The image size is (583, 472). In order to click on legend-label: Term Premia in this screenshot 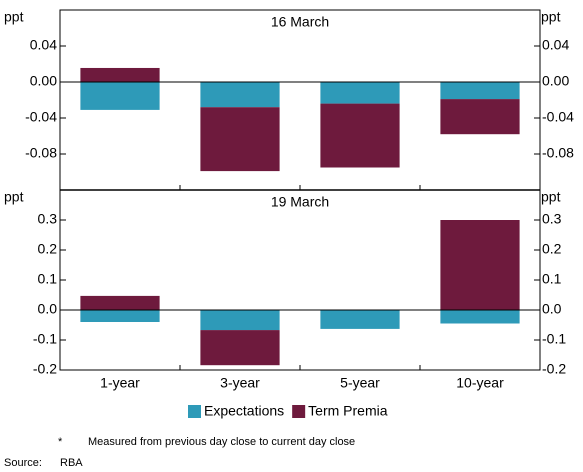, I will do `click(348, 411)`.